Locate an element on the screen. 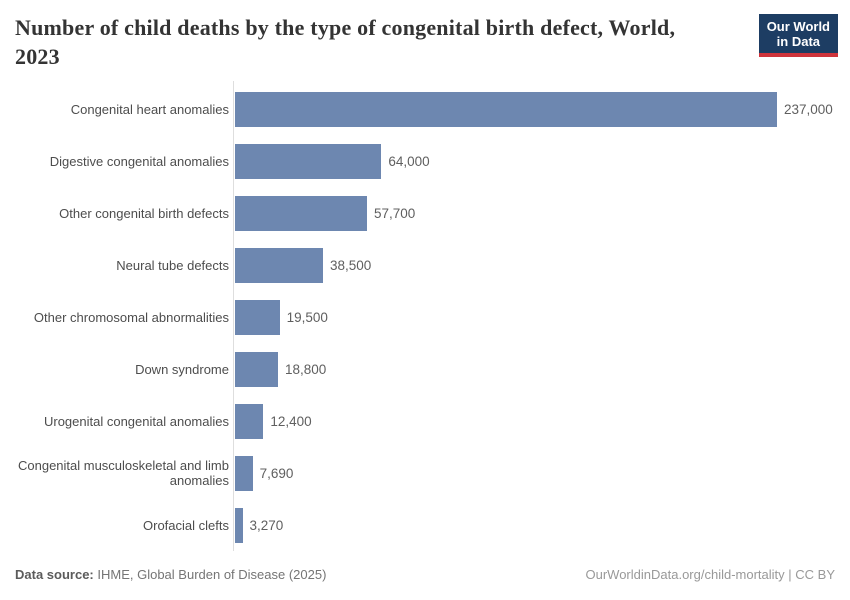 The width and height of the screenshot is (850, 600). owid-logo-text-line1: Our World is located at coordinates (798, 26).